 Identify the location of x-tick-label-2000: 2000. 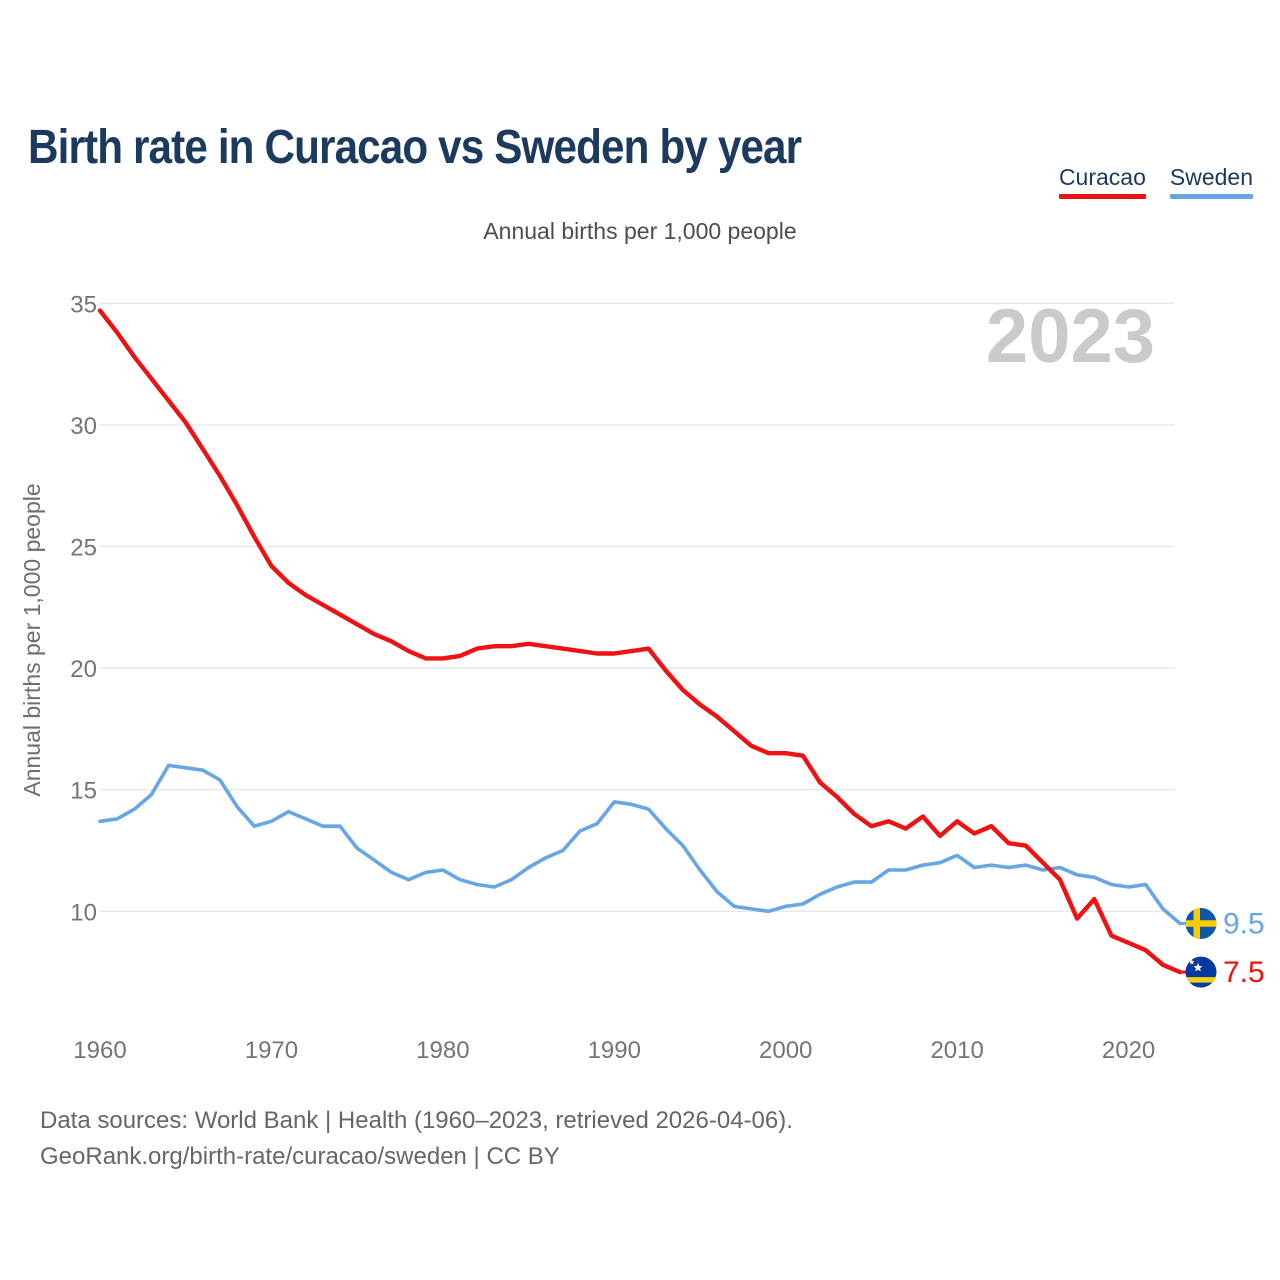
(785, 1050).